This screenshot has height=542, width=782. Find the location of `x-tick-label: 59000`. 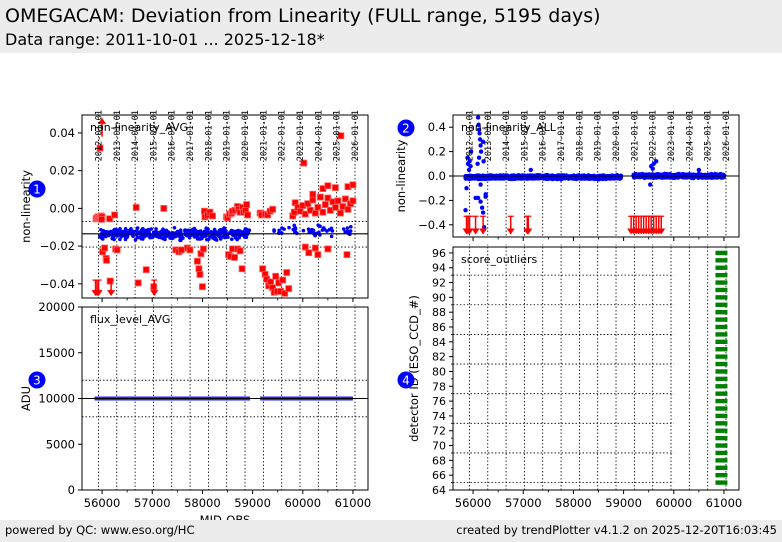

x-tick-label: 59000 is located at coordinates (623, 503).